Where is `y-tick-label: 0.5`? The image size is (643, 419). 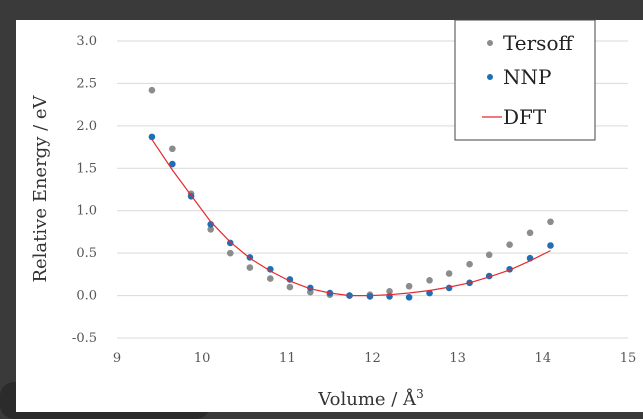
y-tick-label: 0.5 is located at coordinates (86, 253).